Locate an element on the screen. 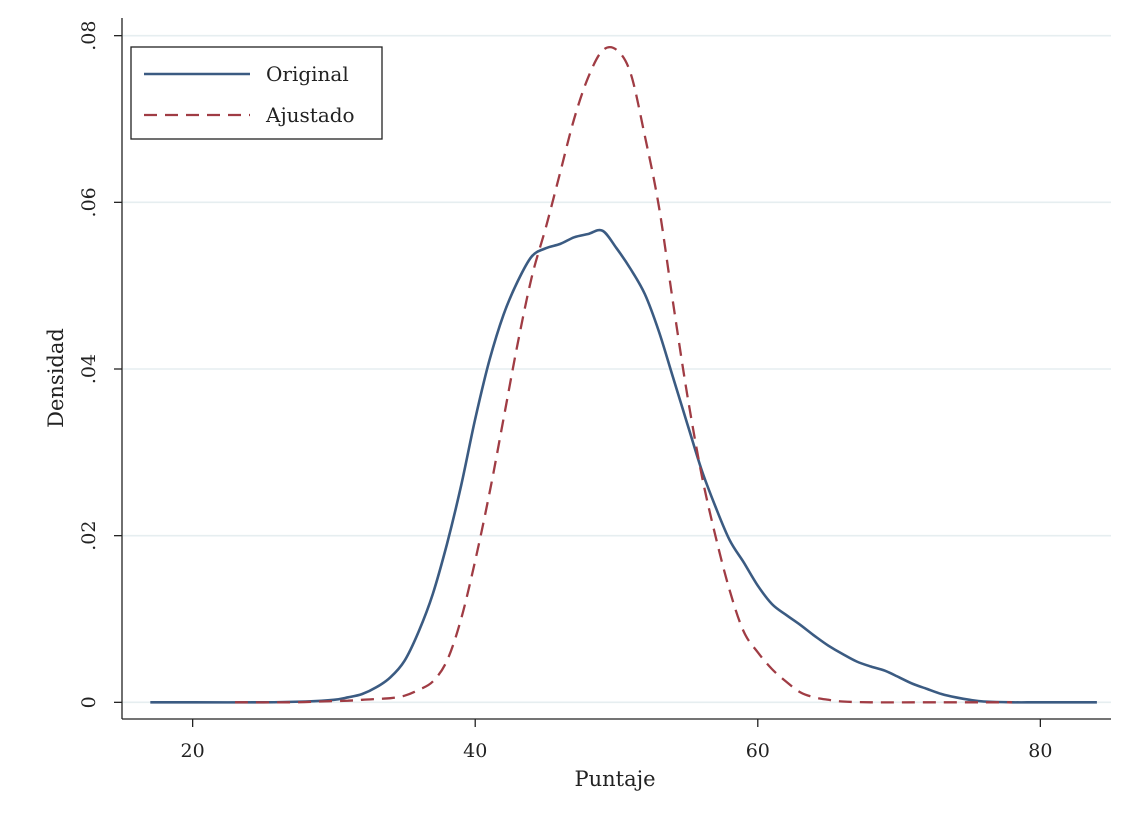 The height and width of the screenshot is (828, 1133). legend-label-ajustado: Ajustado is located at coordinates (310, 115).